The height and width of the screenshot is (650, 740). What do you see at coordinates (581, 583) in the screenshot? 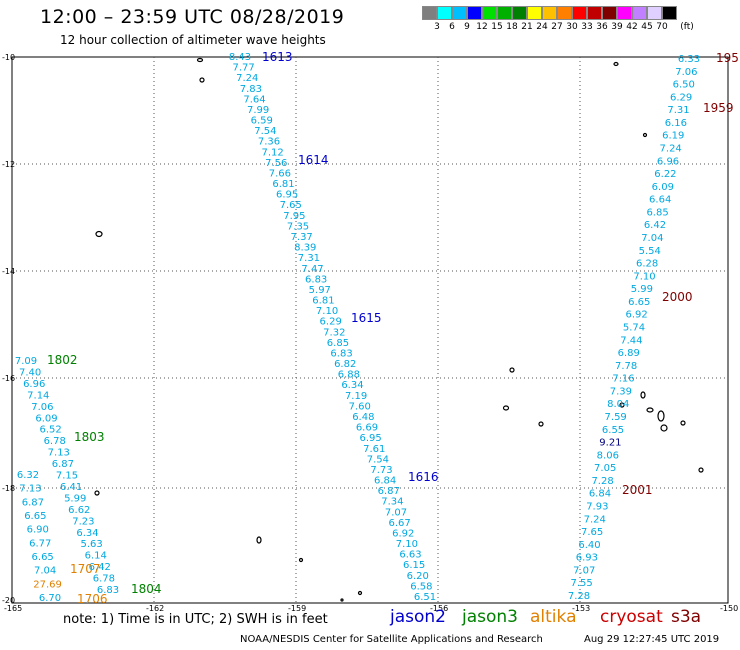
I see `wave-height-value: 7.55` at bounding box center [581, 583].